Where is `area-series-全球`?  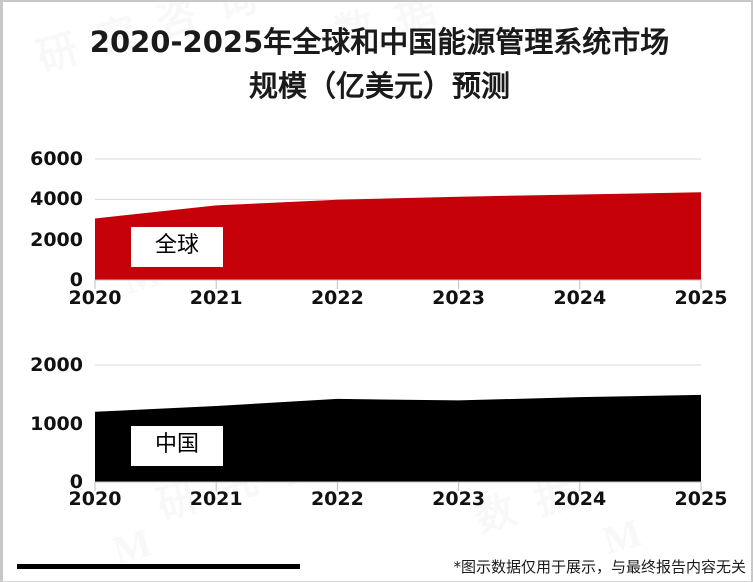 area-series-全球 is located at coordinates (398, 236).